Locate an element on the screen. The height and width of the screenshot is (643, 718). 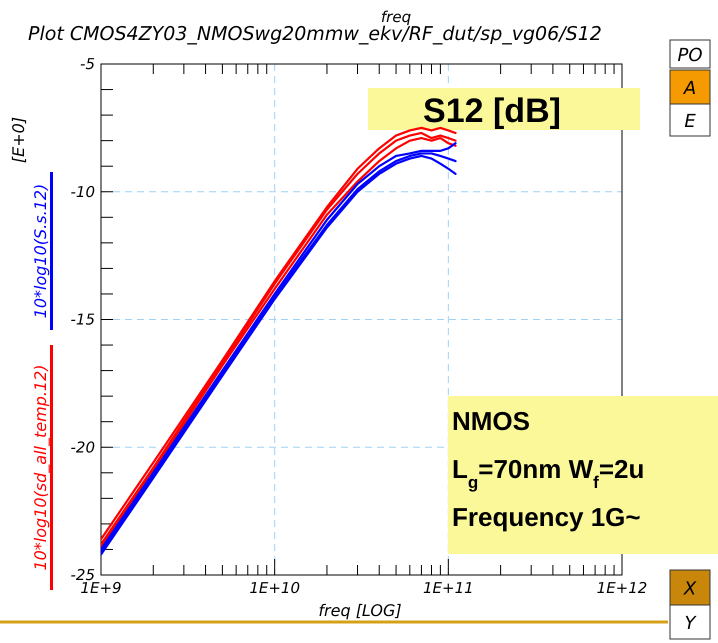
text: 10*log10(sd_all_temp.12) is located at coordinates (40, 467).